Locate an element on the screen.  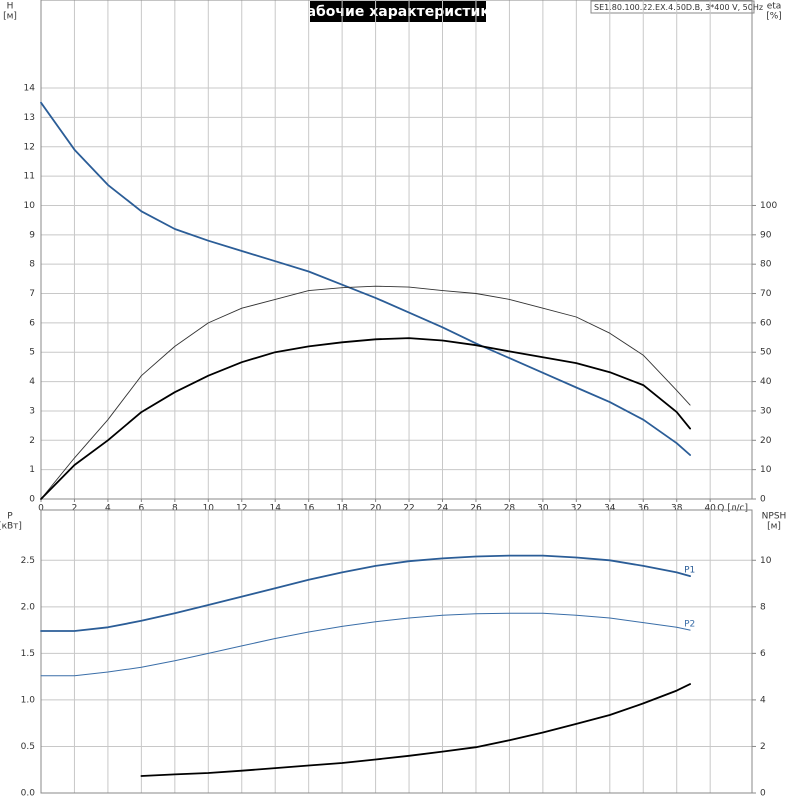
x-tick-label: 16 is located at coordinates (309, 509).